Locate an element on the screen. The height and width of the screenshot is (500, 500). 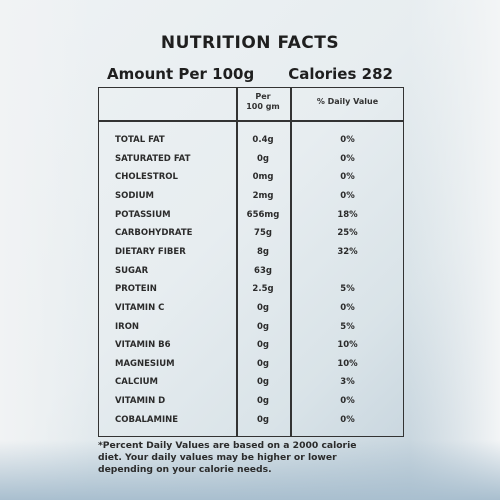
nutrient-row: VITAMIN B6 0g 10% is located at coordinates (251, 345).